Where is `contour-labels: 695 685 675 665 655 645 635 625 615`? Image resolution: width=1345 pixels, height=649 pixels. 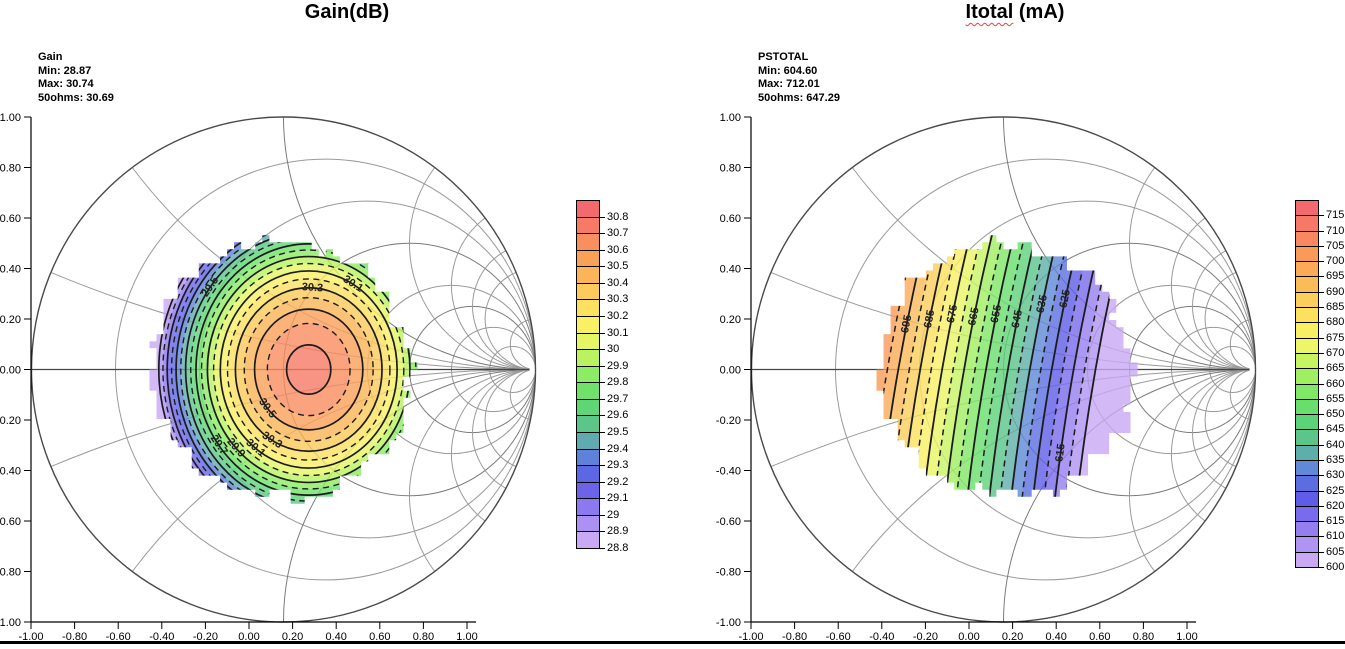 contour-labels: 695 685 675 665 655 645 635 625 615 is located at coordinates (986, 376).